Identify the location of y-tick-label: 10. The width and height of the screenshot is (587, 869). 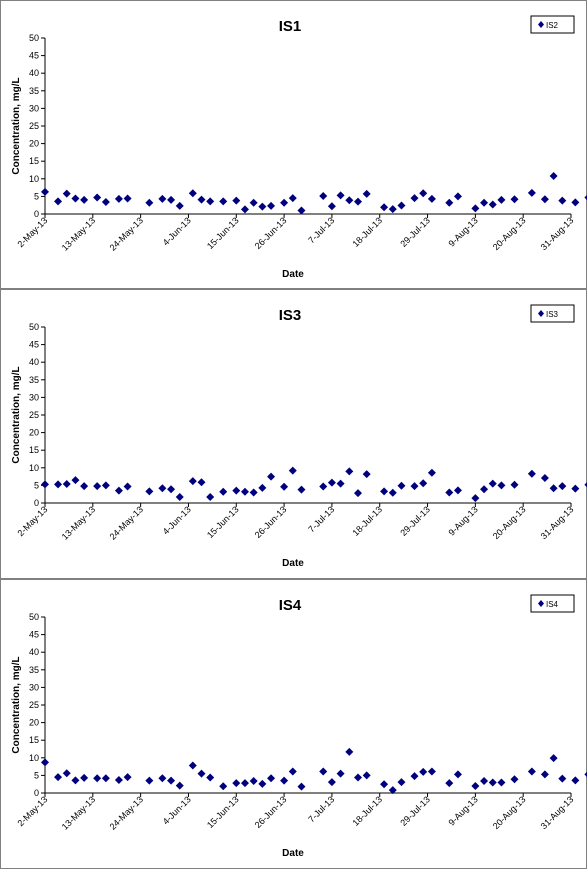
(34, 758).